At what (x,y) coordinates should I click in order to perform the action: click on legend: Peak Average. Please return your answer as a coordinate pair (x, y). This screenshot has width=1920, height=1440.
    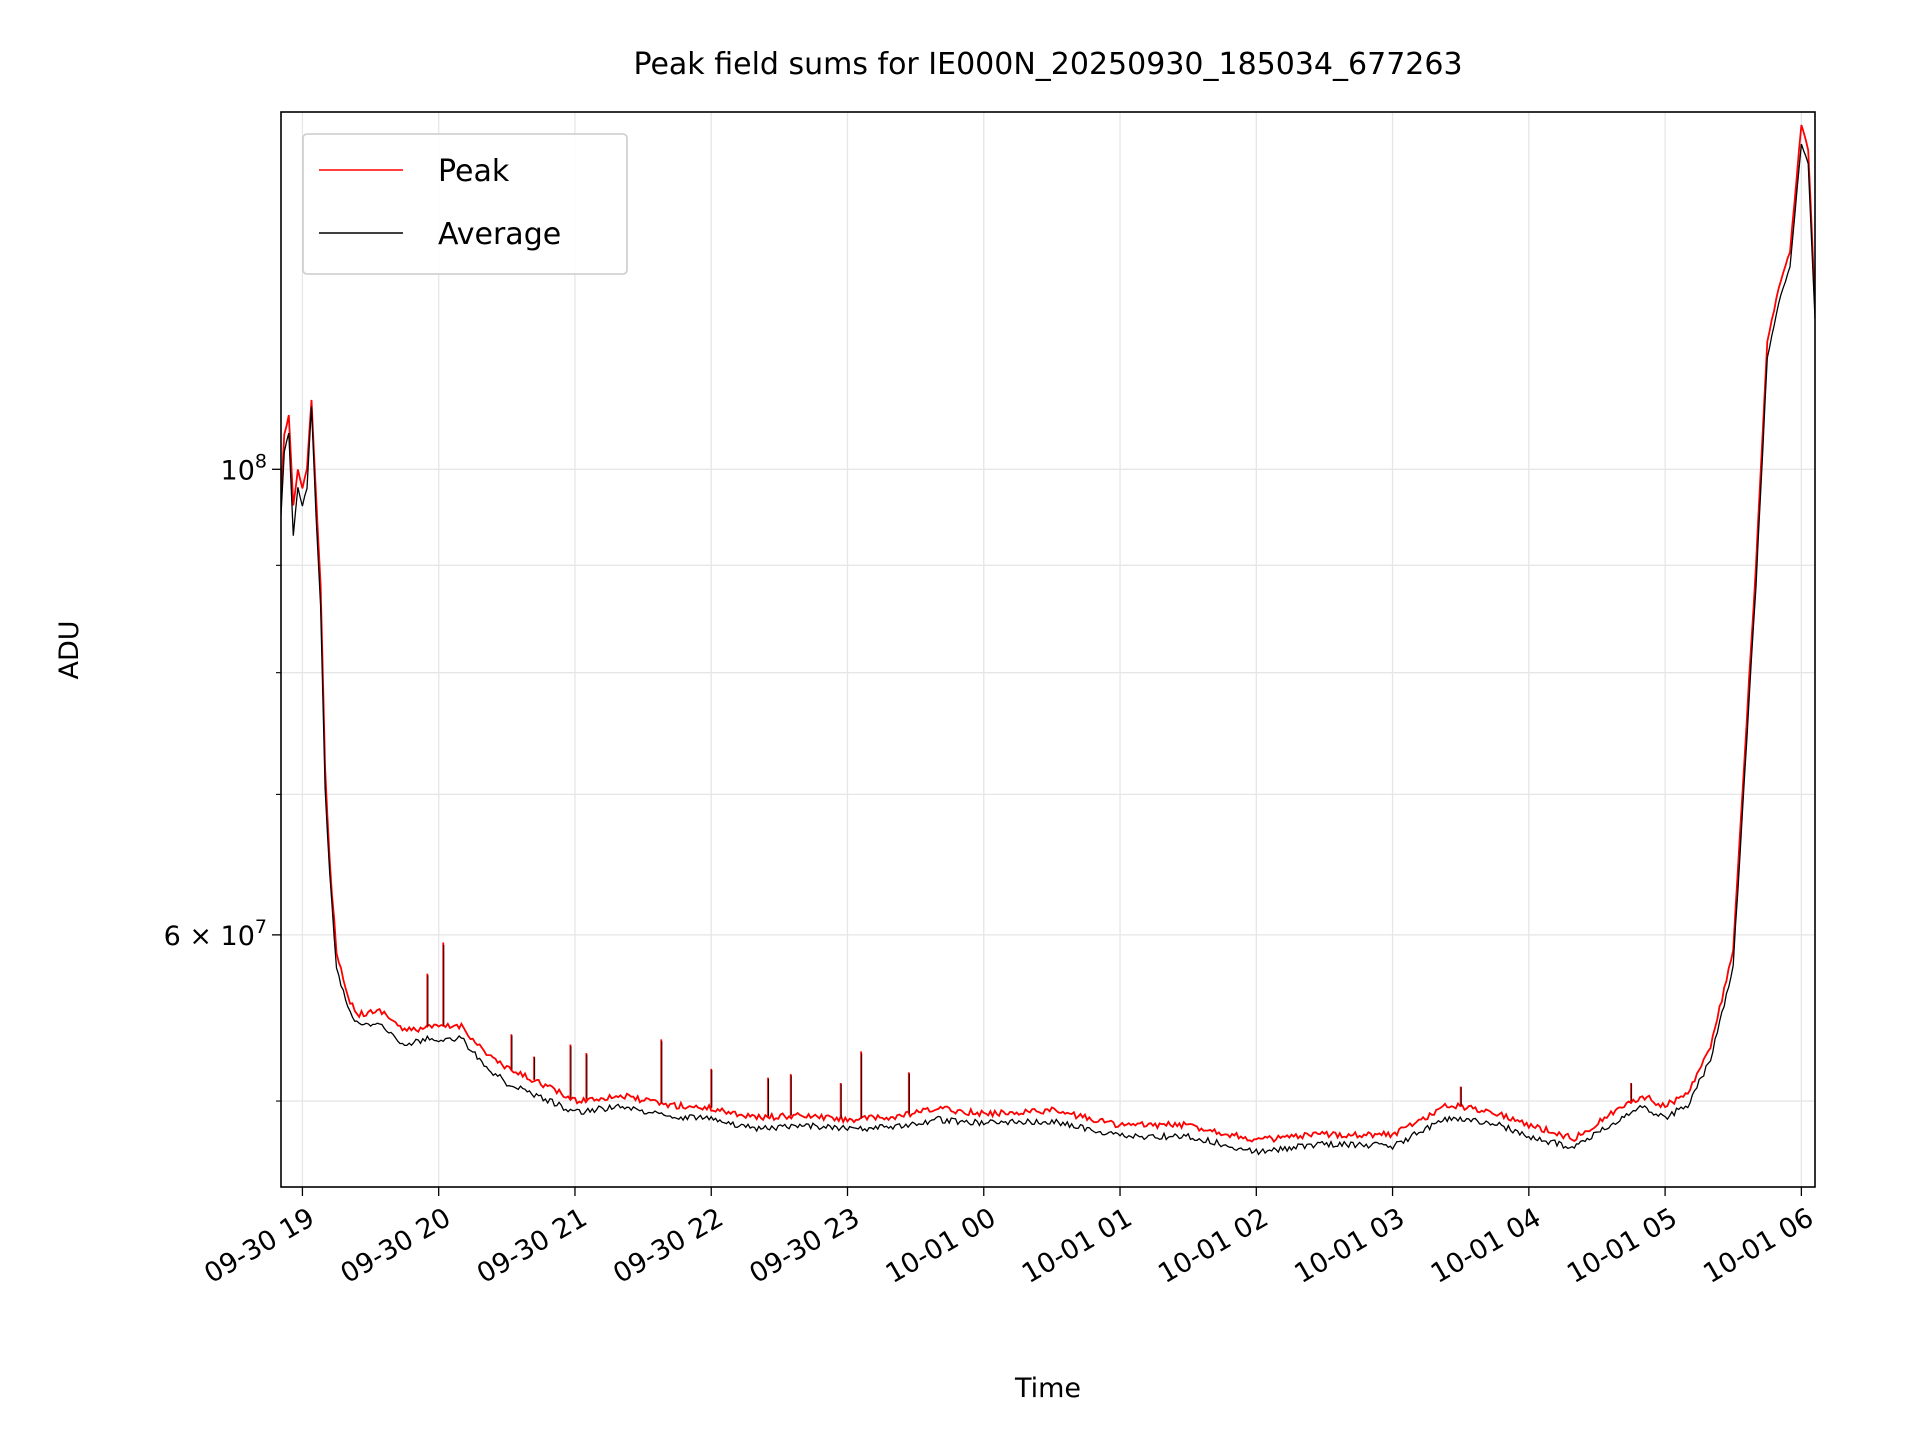
    Looking at the image, I should click on (465, 204).